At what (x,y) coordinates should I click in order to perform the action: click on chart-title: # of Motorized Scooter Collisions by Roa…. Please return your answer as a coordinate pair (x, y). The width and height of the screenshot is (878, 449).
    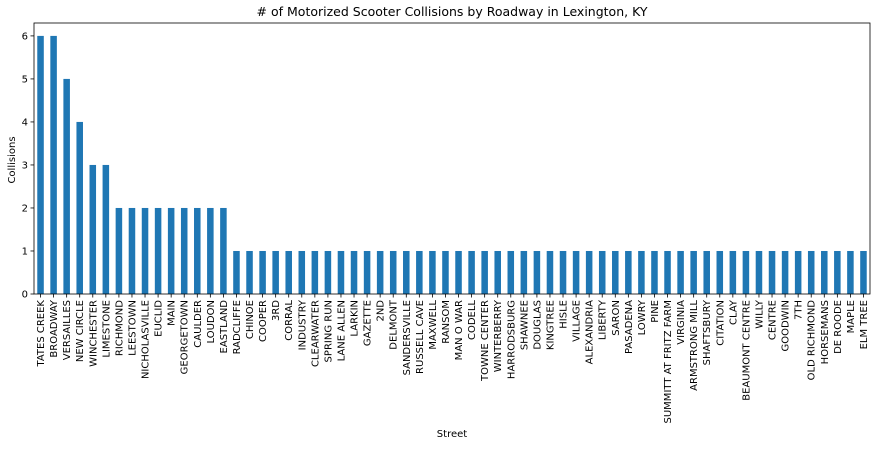
    Looking at the image, I should click on (452, 11).